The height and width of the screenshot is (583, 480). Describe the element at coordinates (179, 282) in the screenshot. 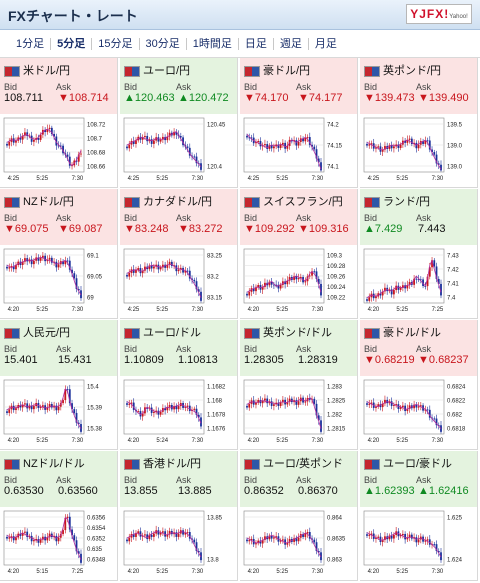

I see `mini-candle-chart: 83.25 83.2 83.15 4:25 5:25 7:30` at that location.